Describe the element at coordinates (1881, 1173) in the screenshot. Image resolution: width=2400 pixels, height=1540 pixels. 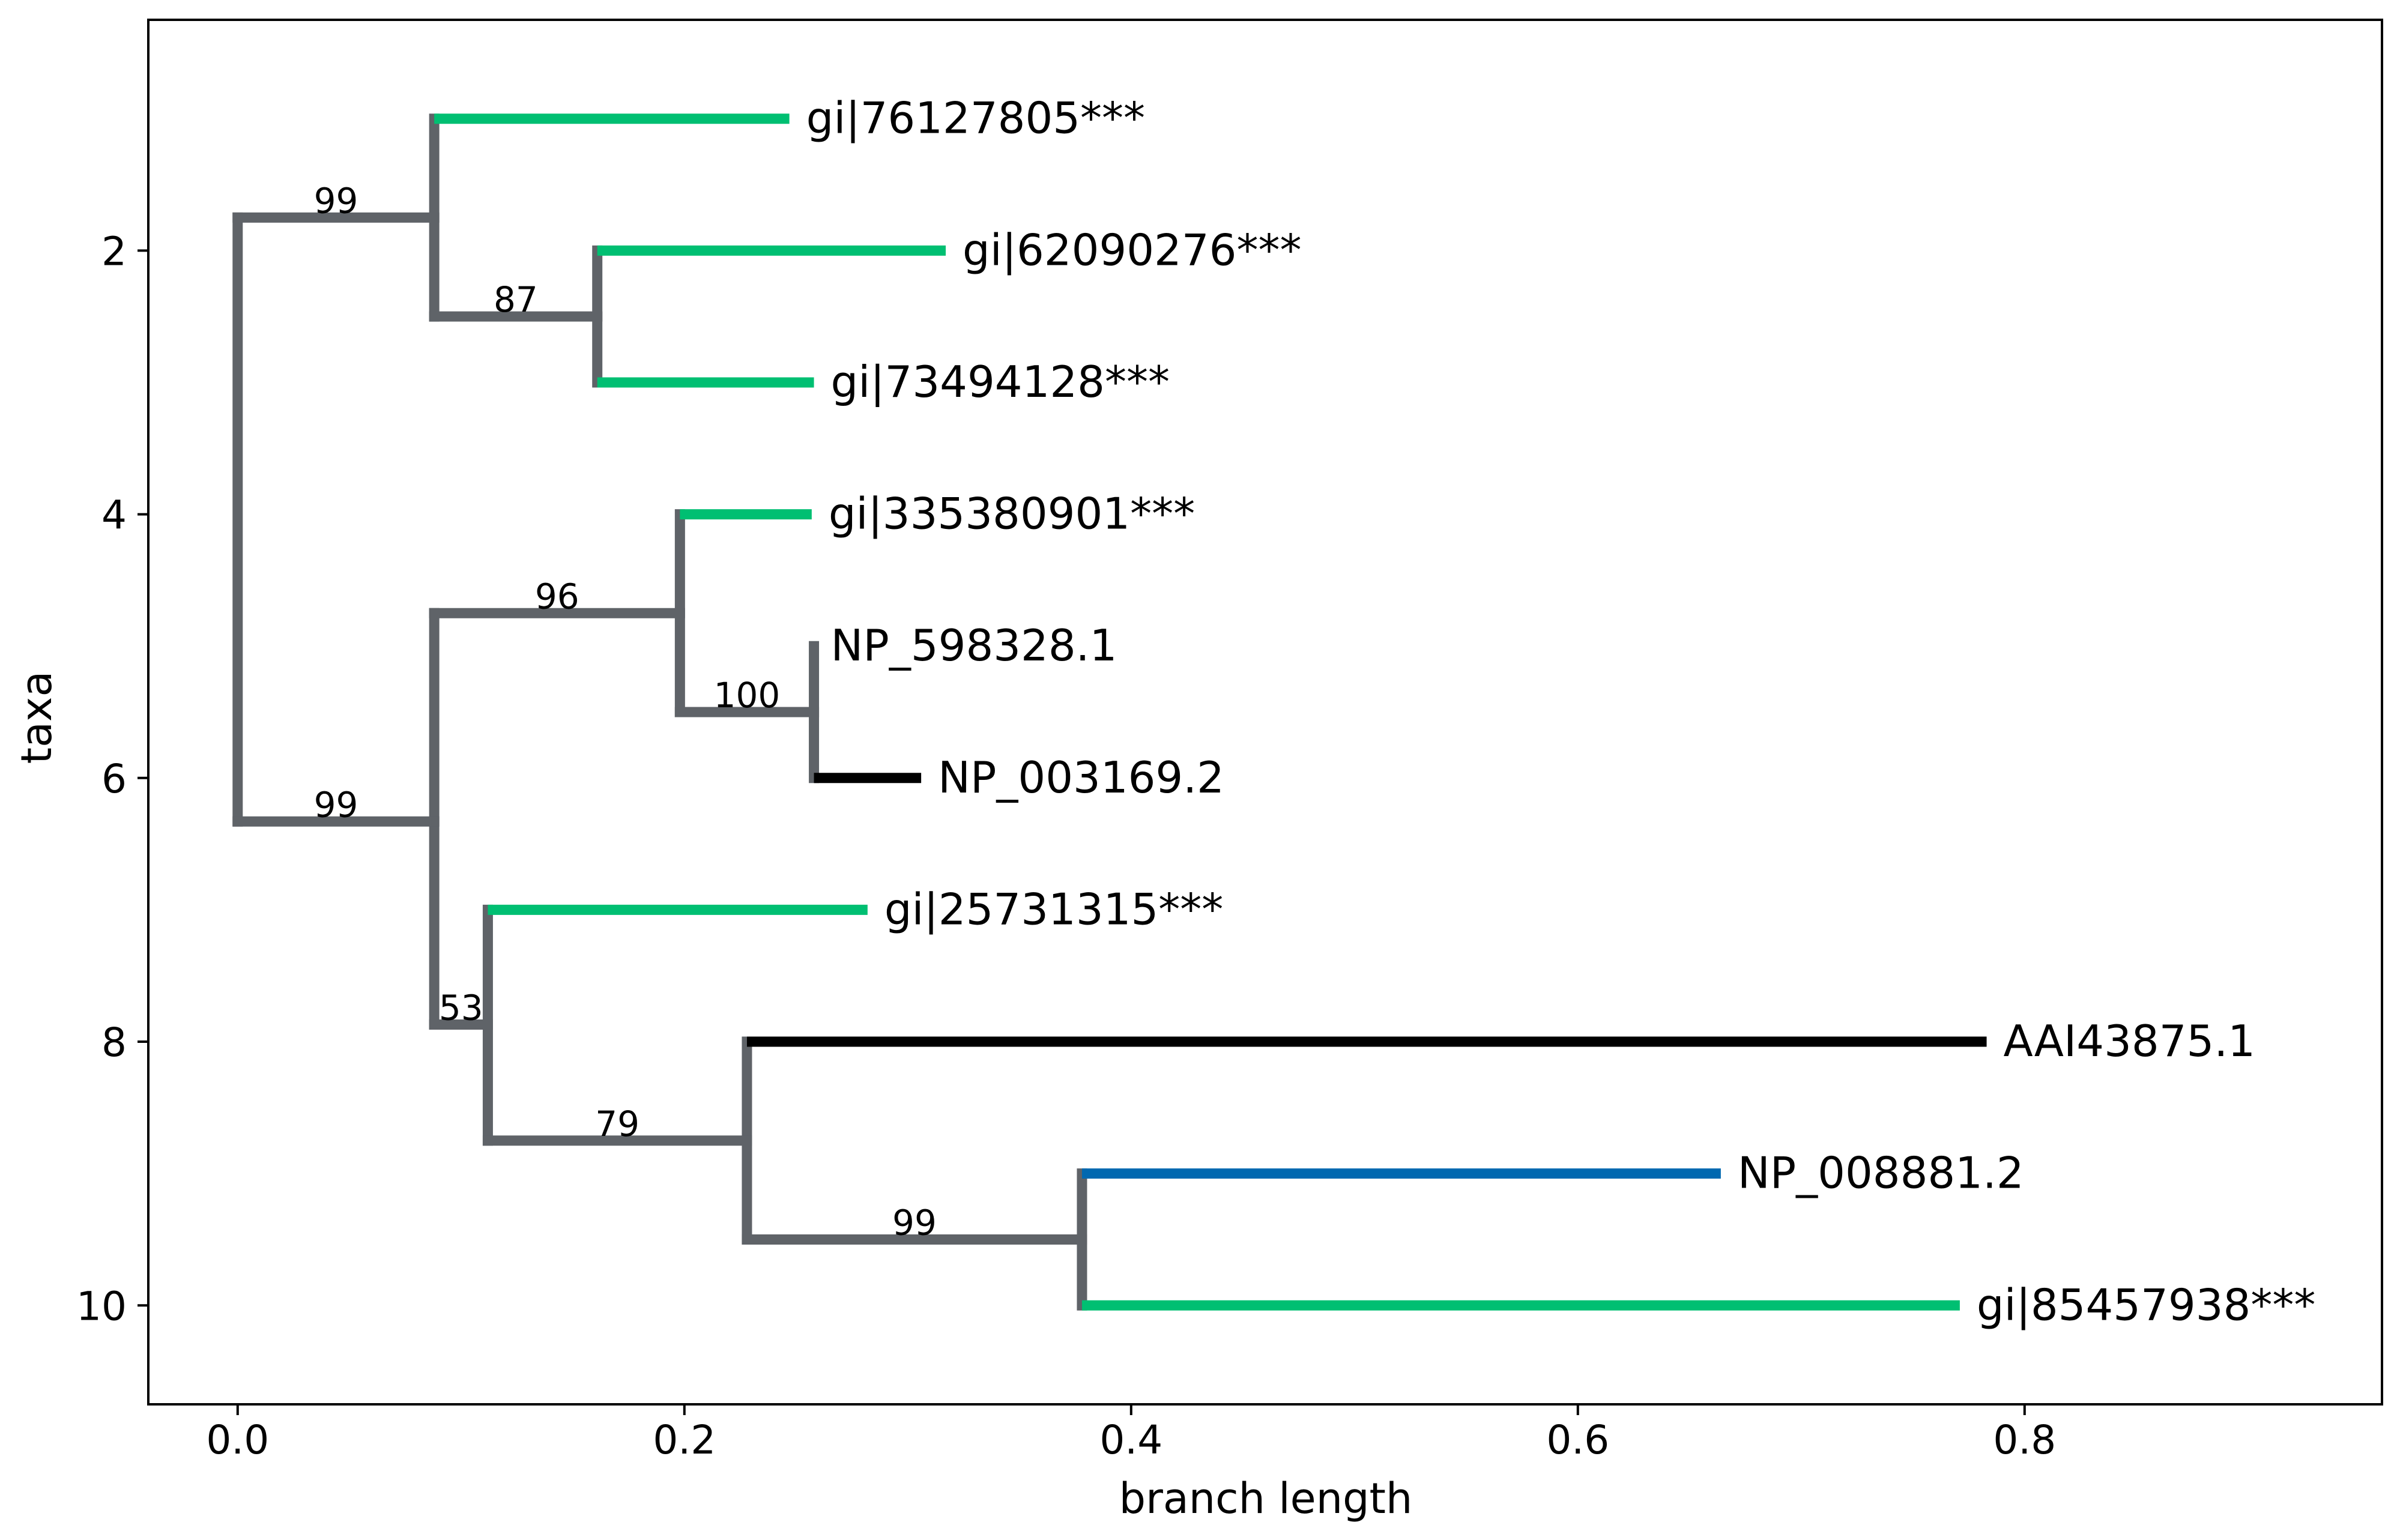
I see `leaf-label: NP_008881.2` at that location.